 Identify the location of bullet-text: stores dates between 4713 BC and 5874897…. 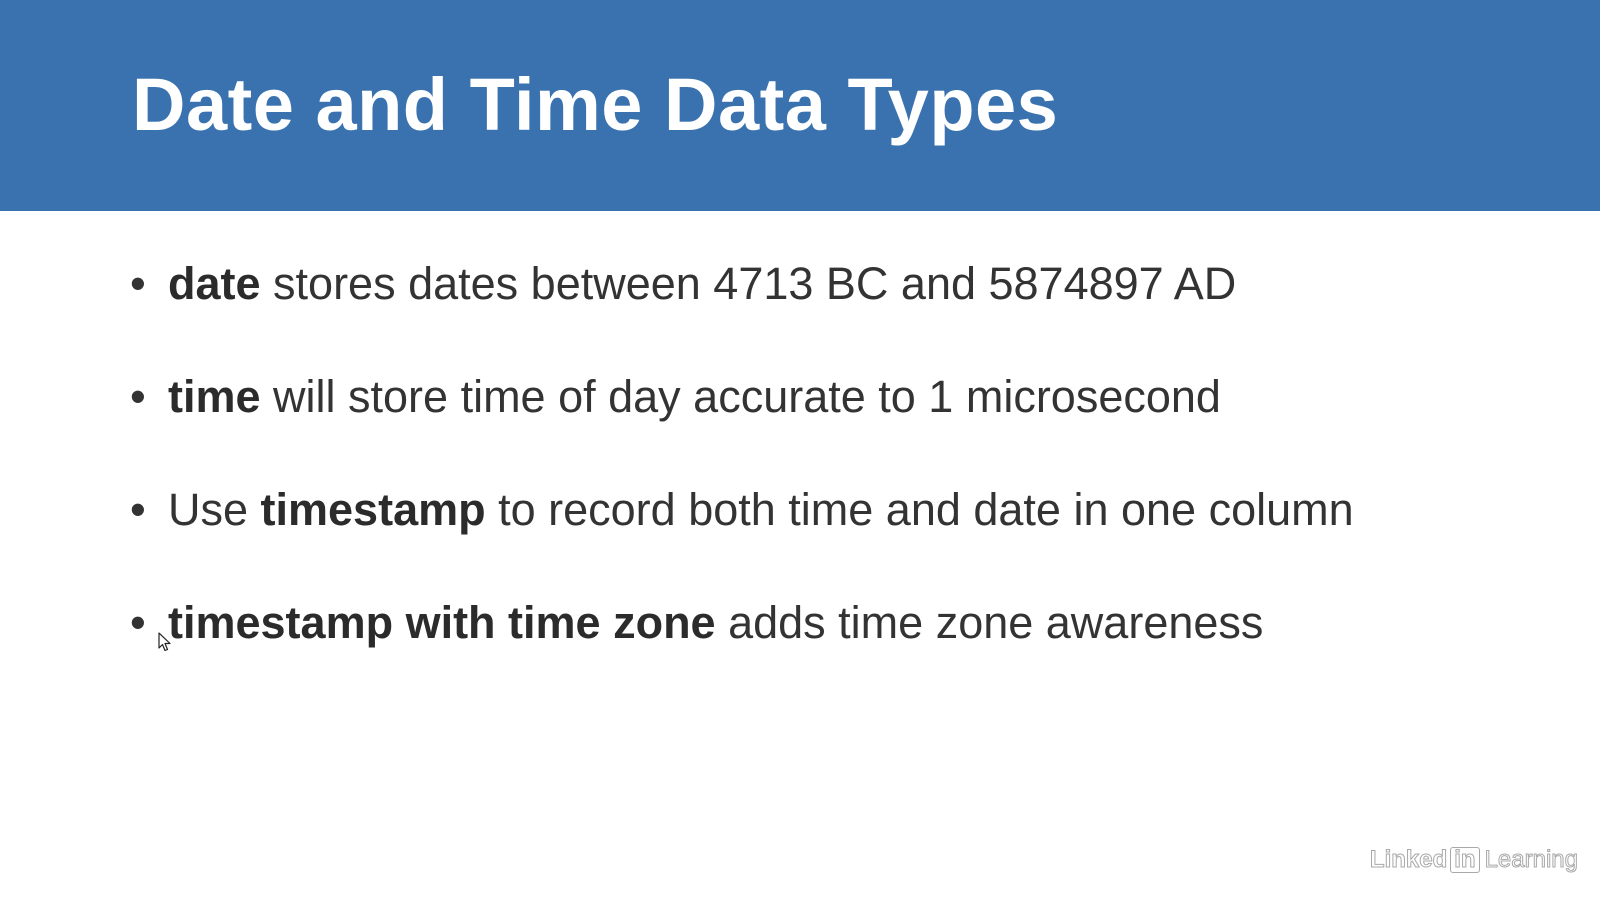
(748, 283).